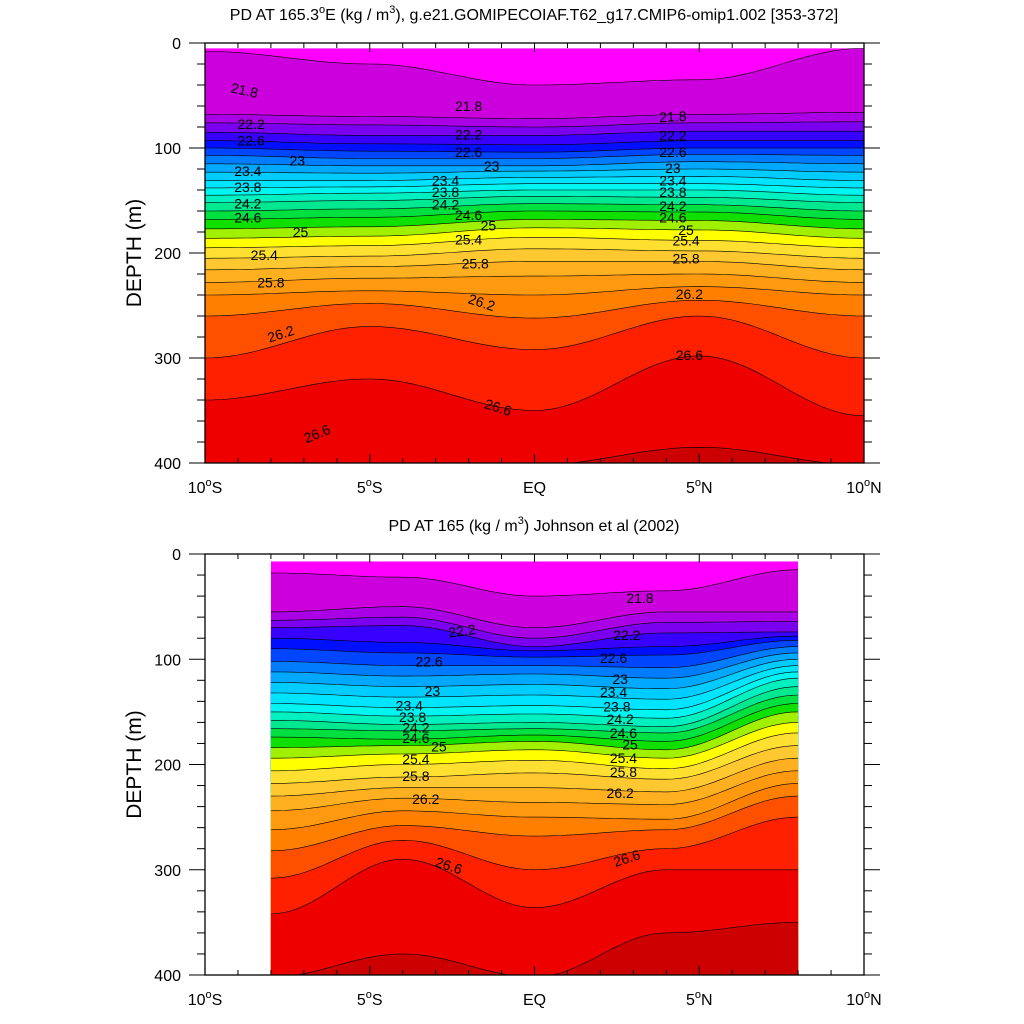 This screenshot has height=1024, width=1024. What do you see at coordinates (167, 464) in the screenshot?
I see `y-tick-label: 400` at bounding box center [167, 464].